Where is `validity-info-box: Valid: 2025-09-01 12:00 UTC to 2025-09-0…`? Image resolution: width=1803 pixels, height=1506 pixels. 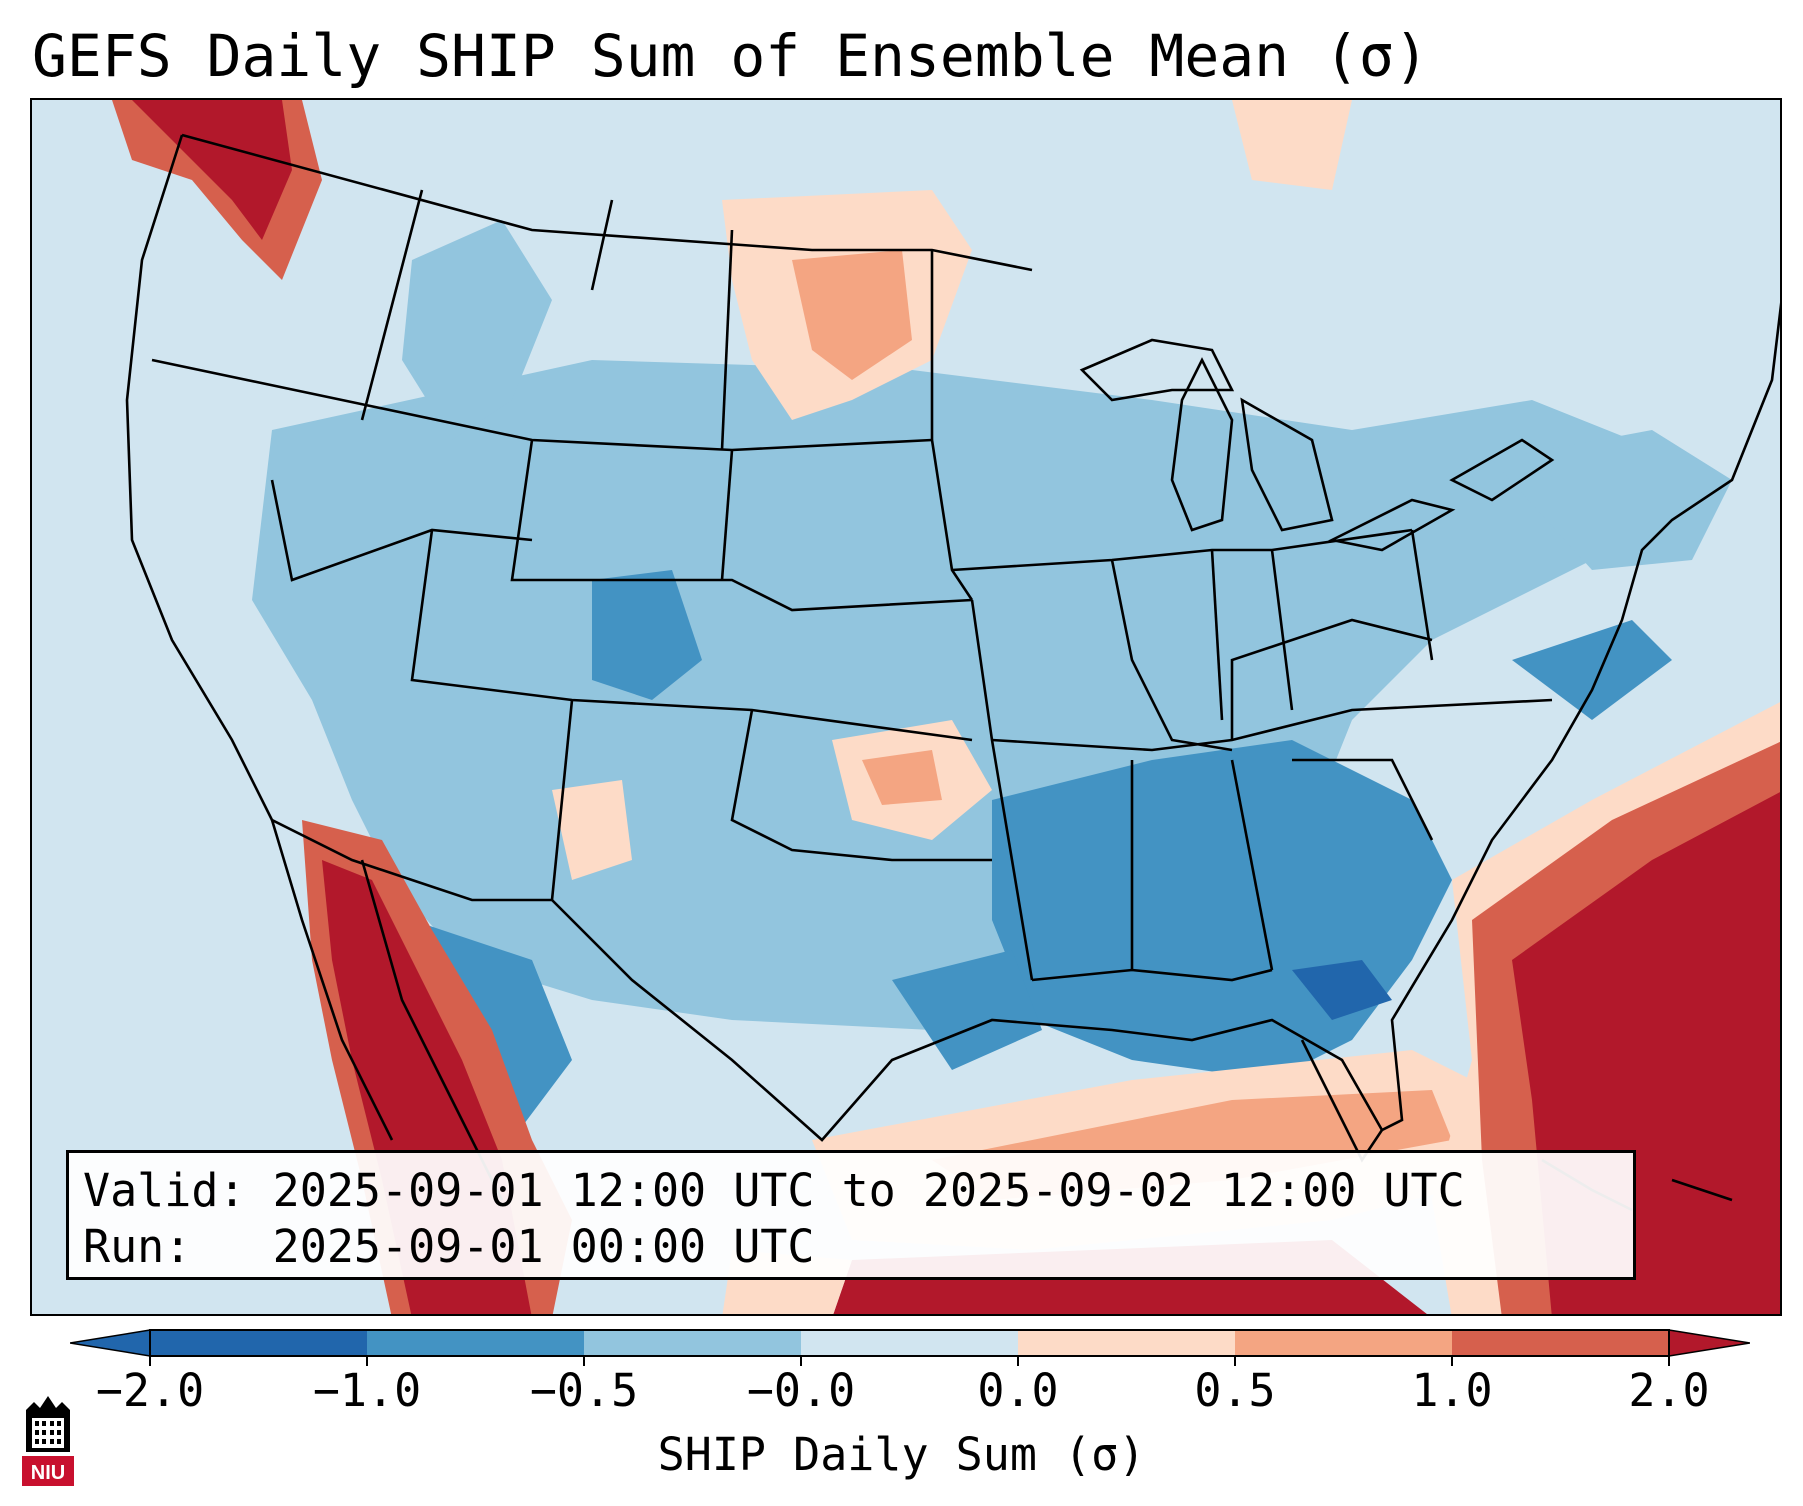
validity-info-box: Valid: 2025-09-01 12:00 UTC to 2025-09-0… is located at coordinates (851, 1215).